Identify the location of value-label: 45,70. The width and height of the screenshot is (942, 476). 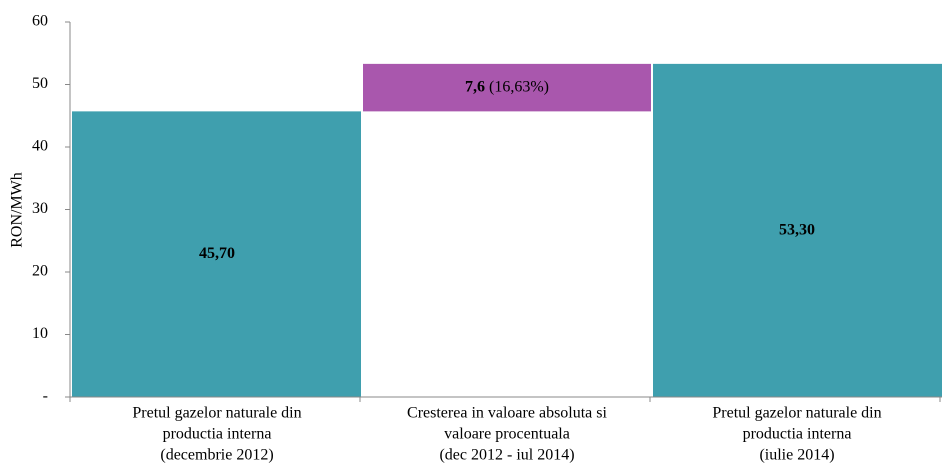
(217, 253).